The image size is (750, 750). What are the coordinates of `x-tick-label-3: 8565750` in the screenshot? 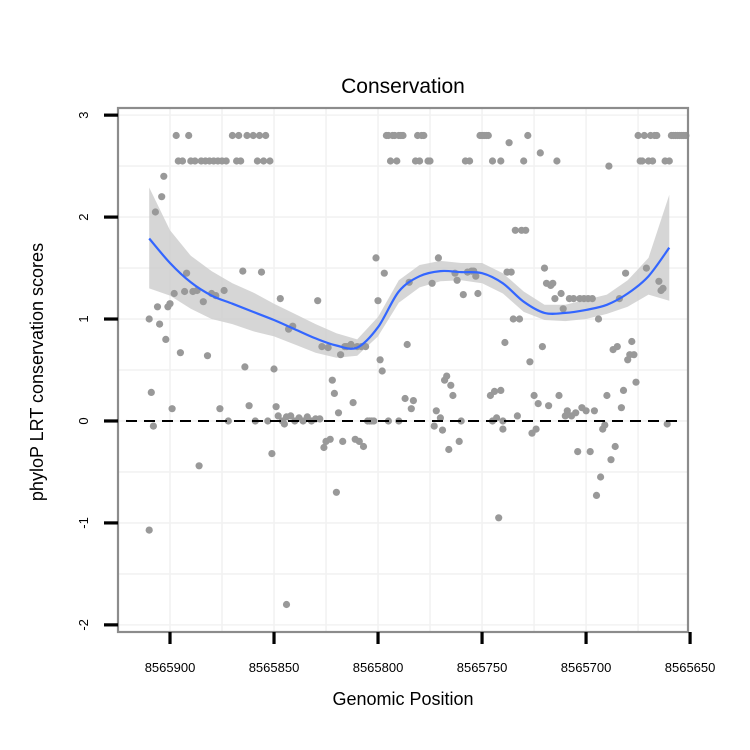 It's located at (482, 667).